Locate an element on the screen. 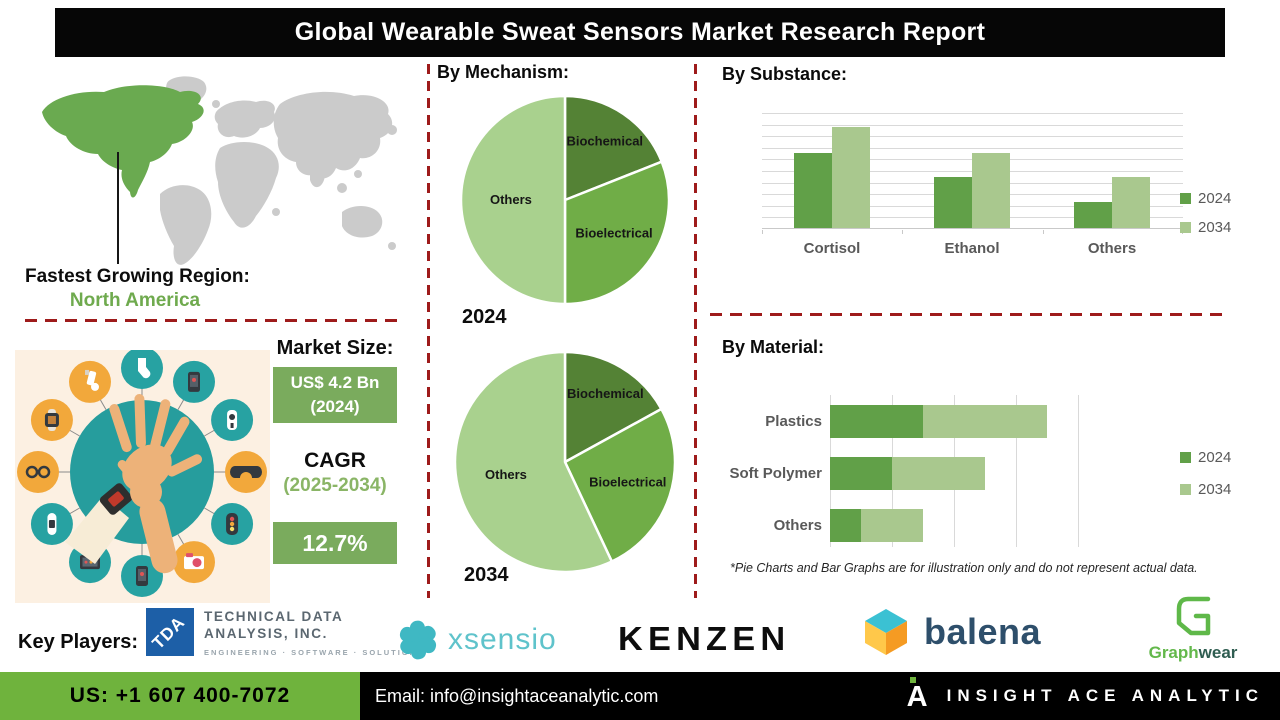 The image size is (1280, 720). body-meter-icon is located at coordinates (232, 420).